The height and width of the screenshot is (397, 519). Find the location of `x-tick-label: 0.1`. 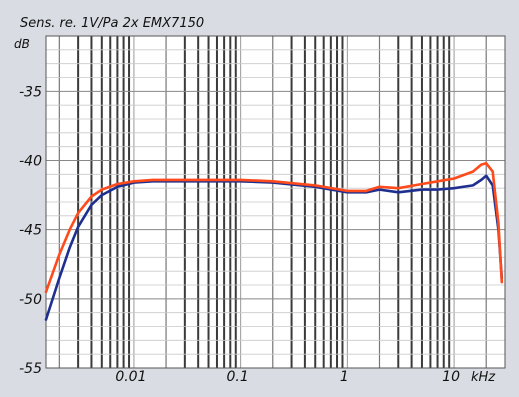

x-tick-label: 0.1 is located at coordinates (238, 377).